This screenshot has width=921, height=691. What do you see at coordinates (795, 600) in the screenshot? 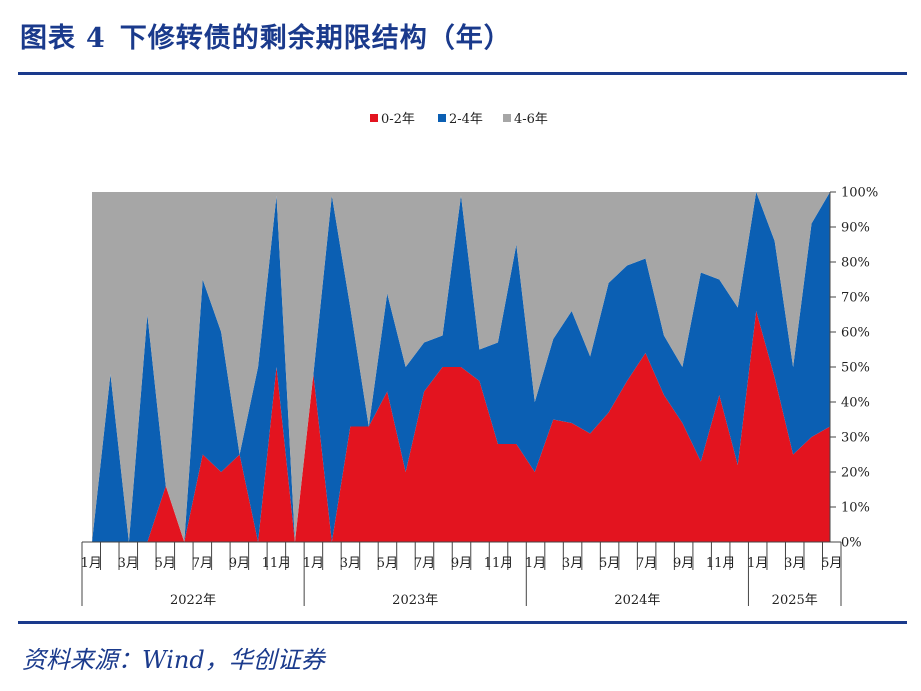
I see `year-label: 2025年` at bounding box center [795, 600].